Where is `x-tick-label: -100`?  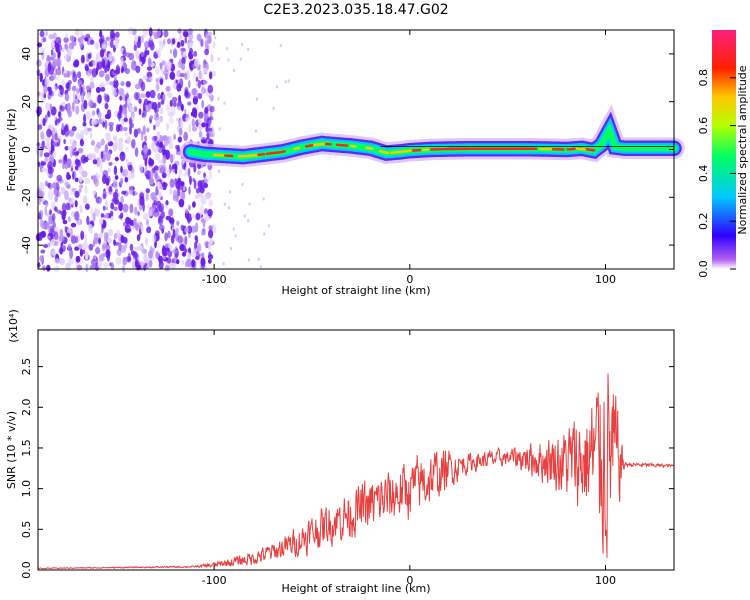 x-tick-label: -100 is located at coordinates (214, 279).